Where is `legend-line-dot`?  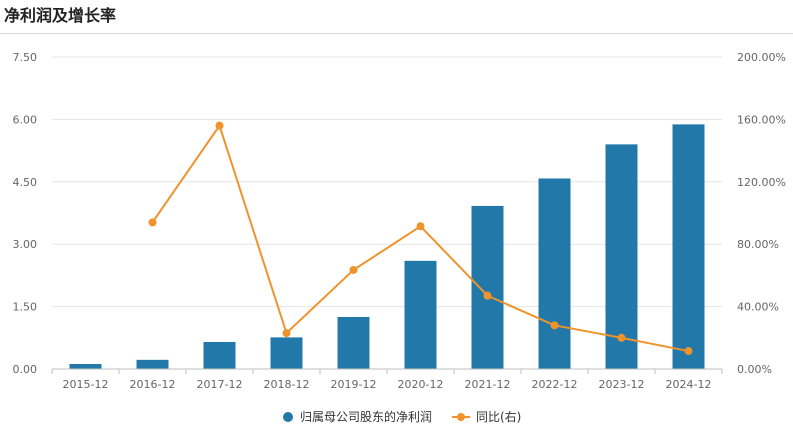
legend-line-dot is located at coordinates (461, 417).